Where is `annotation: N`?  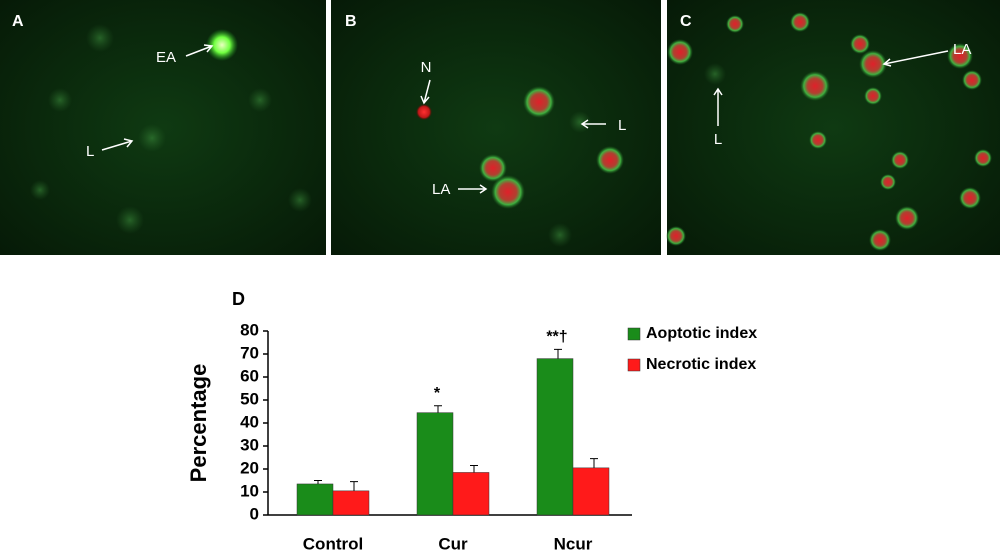
annotation: N is located at coordinates (426, 67).